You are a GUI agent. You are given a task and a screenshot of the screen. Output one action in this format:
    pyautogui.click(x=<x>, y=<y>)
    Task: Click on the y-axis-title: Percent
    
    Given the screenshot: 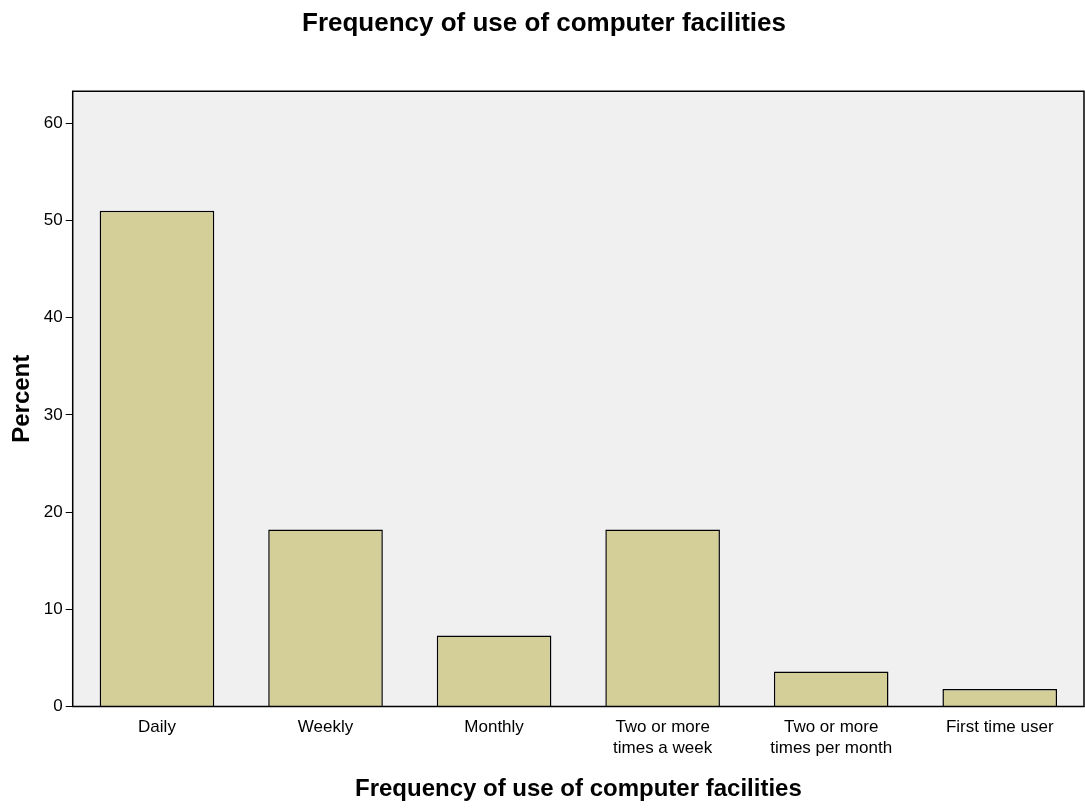 What is the action you would take?
    pyautogui.click(x=21, y=398)
    